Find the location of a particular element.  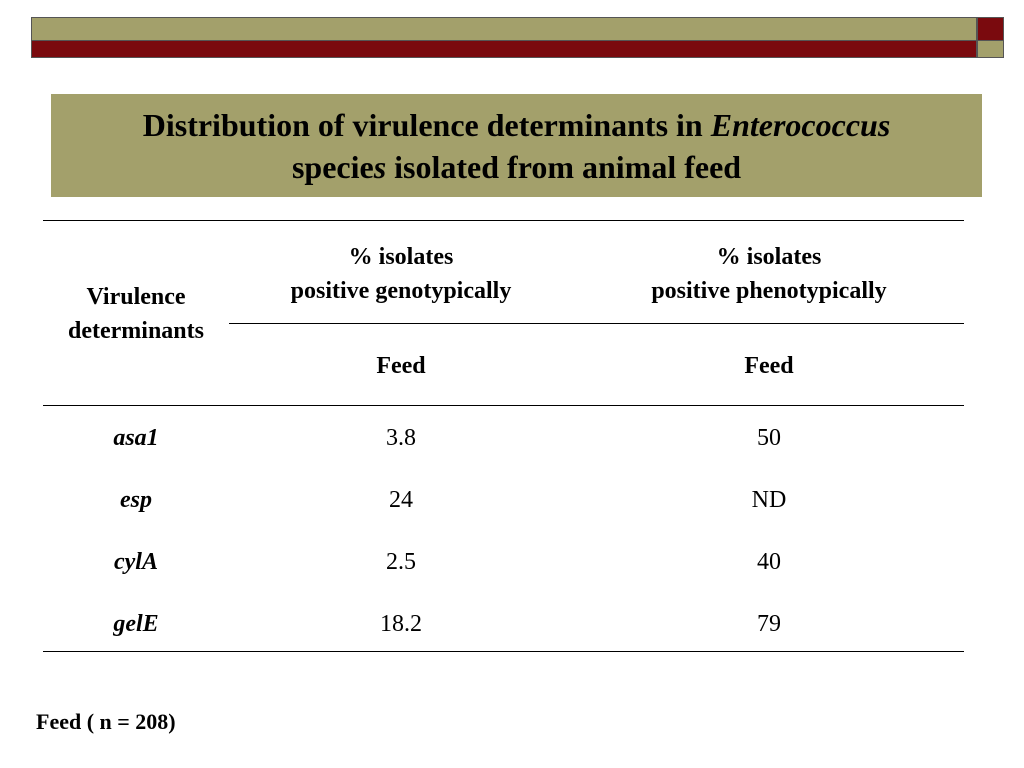

col-header-genotypic-line-2: positive genotypically is located at coordinates (401, 291).